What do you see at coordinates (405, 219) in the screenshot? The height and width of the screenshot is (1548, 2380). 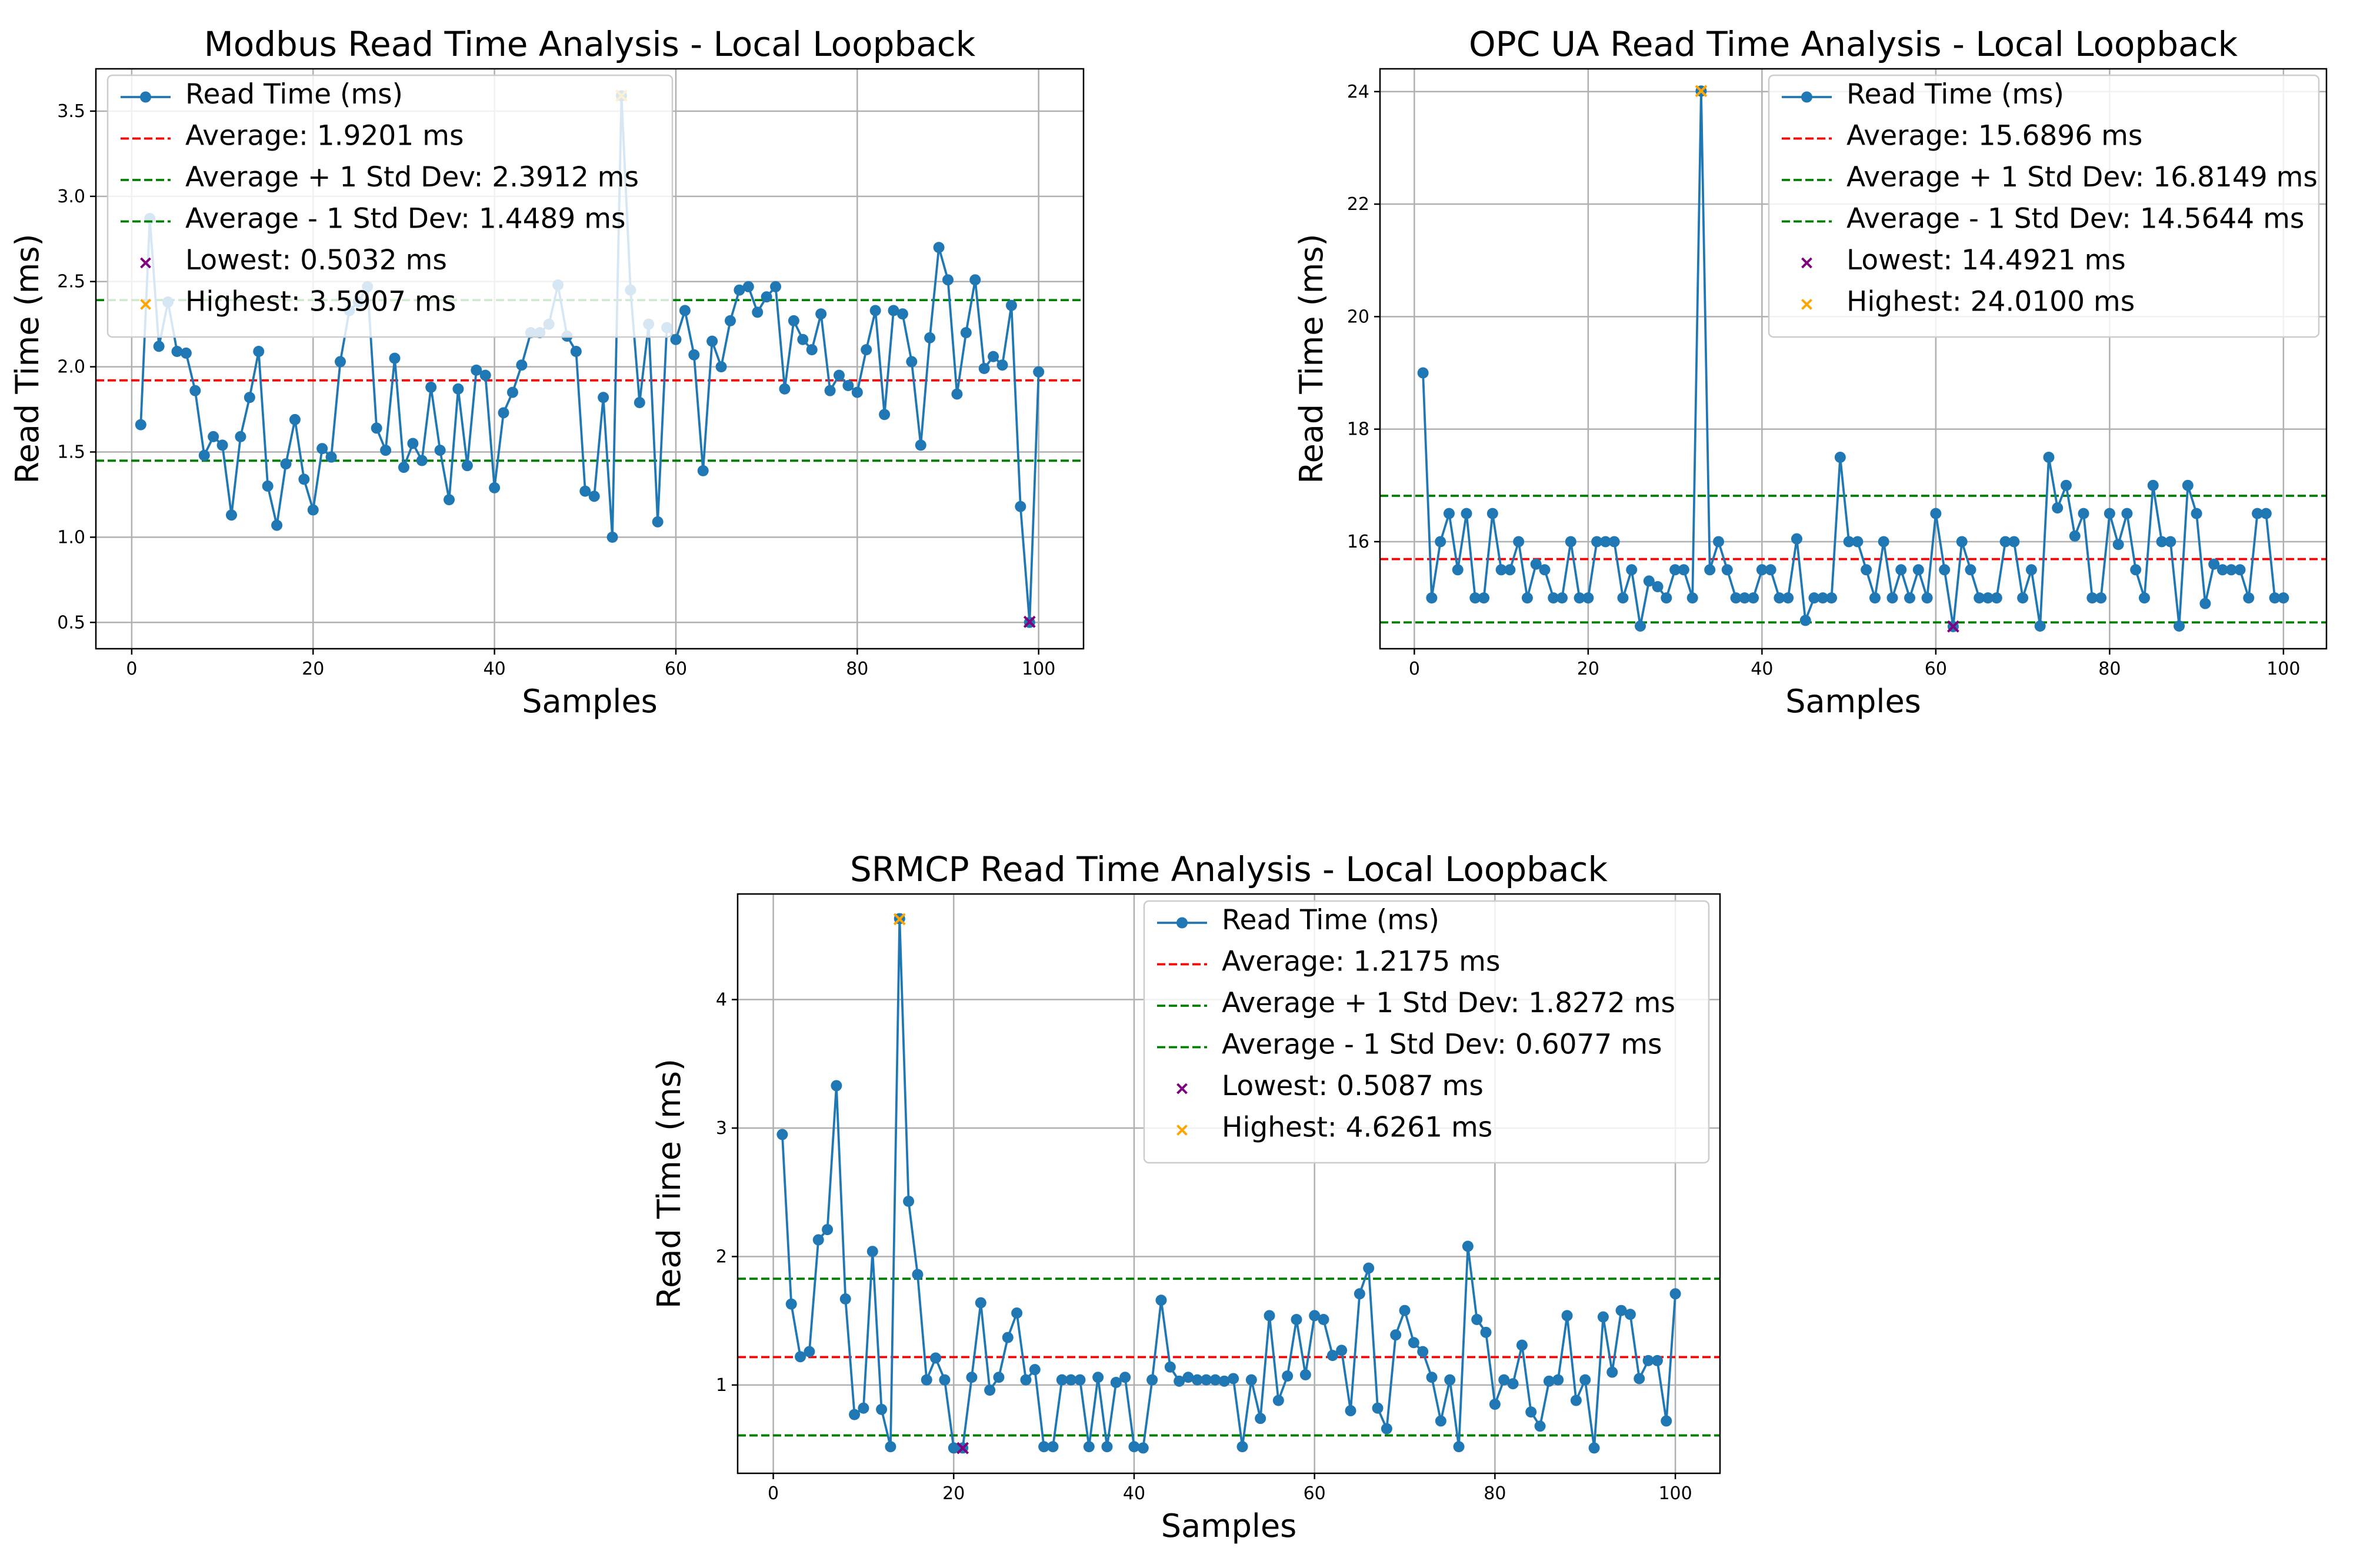 I see `legend-label: Average - 1 Std Dev: 1.4489 ms` at bounding box center [405, 219].